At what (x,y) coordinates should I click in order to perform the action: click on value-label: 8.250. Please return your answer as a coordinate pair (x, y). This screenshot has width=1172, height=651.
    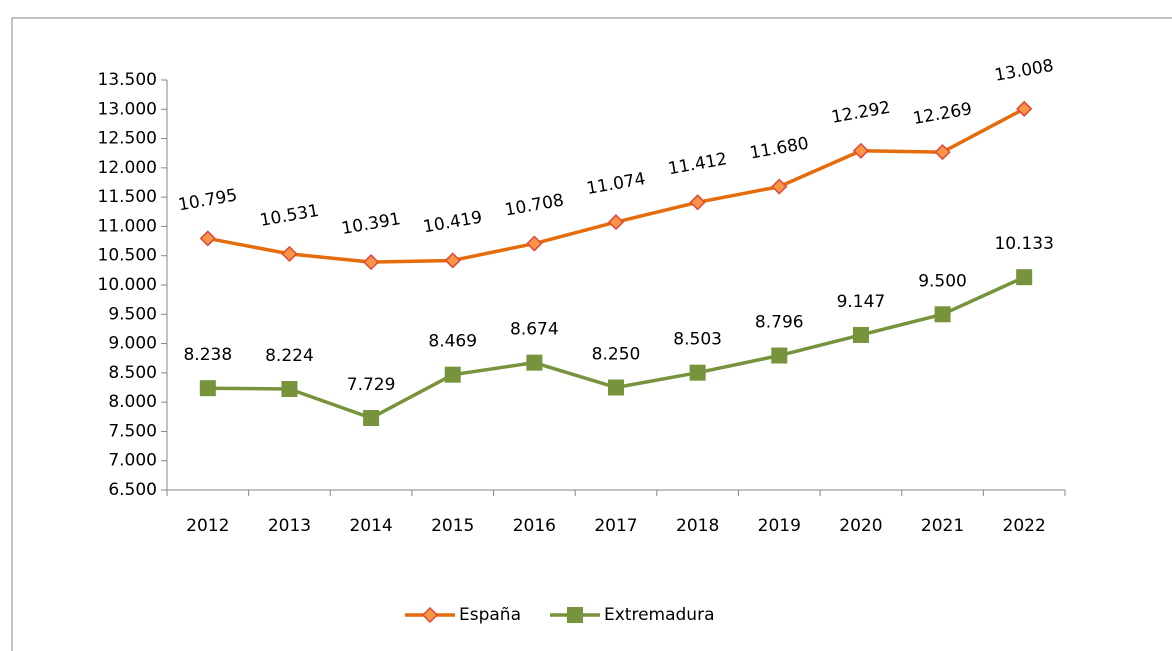
    Looking at the image, I should click on (616, 355).